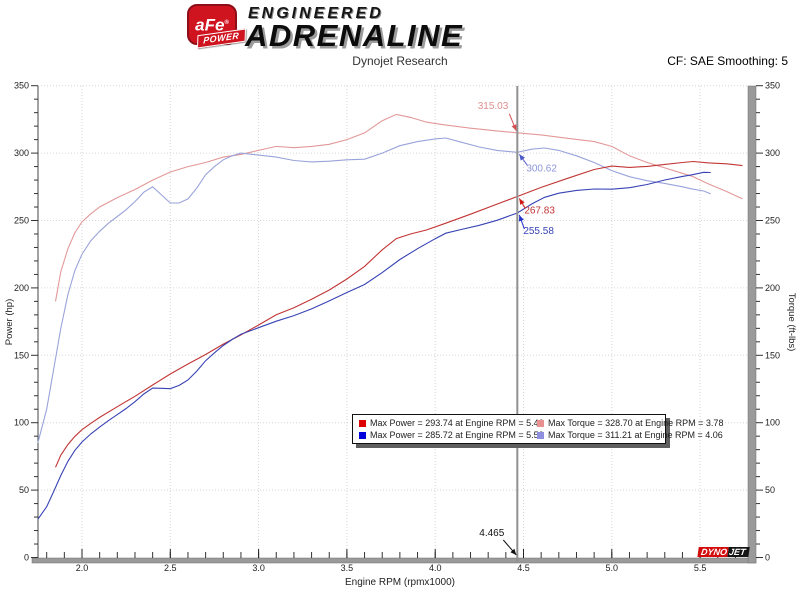 This screenshot has height=600, width=800. What do you see at coordinates (767, 558) in the screenshot?
I see `y-right-tick-label: 0` at bounding box center [767, 558].